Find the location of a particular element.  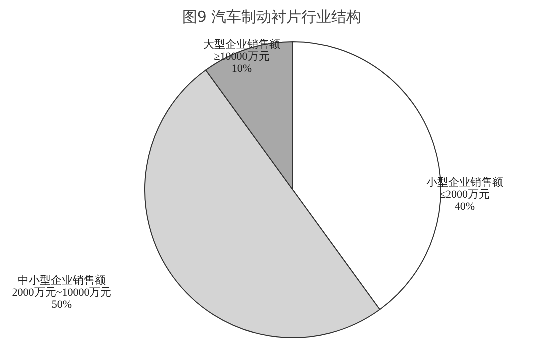

data-label: 10% is located at coordinates (242, 69).